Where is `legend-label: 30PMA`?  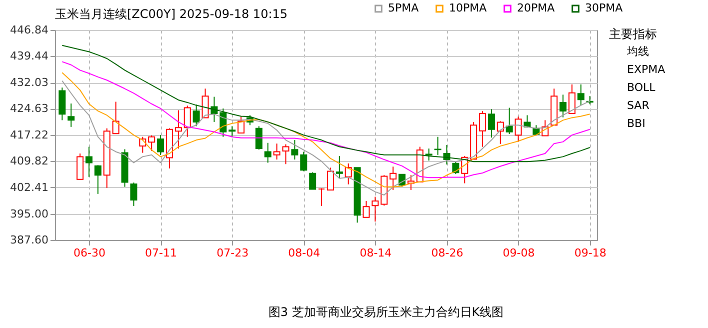 legend-label: 30PMA is located at coordinates (604, 8).